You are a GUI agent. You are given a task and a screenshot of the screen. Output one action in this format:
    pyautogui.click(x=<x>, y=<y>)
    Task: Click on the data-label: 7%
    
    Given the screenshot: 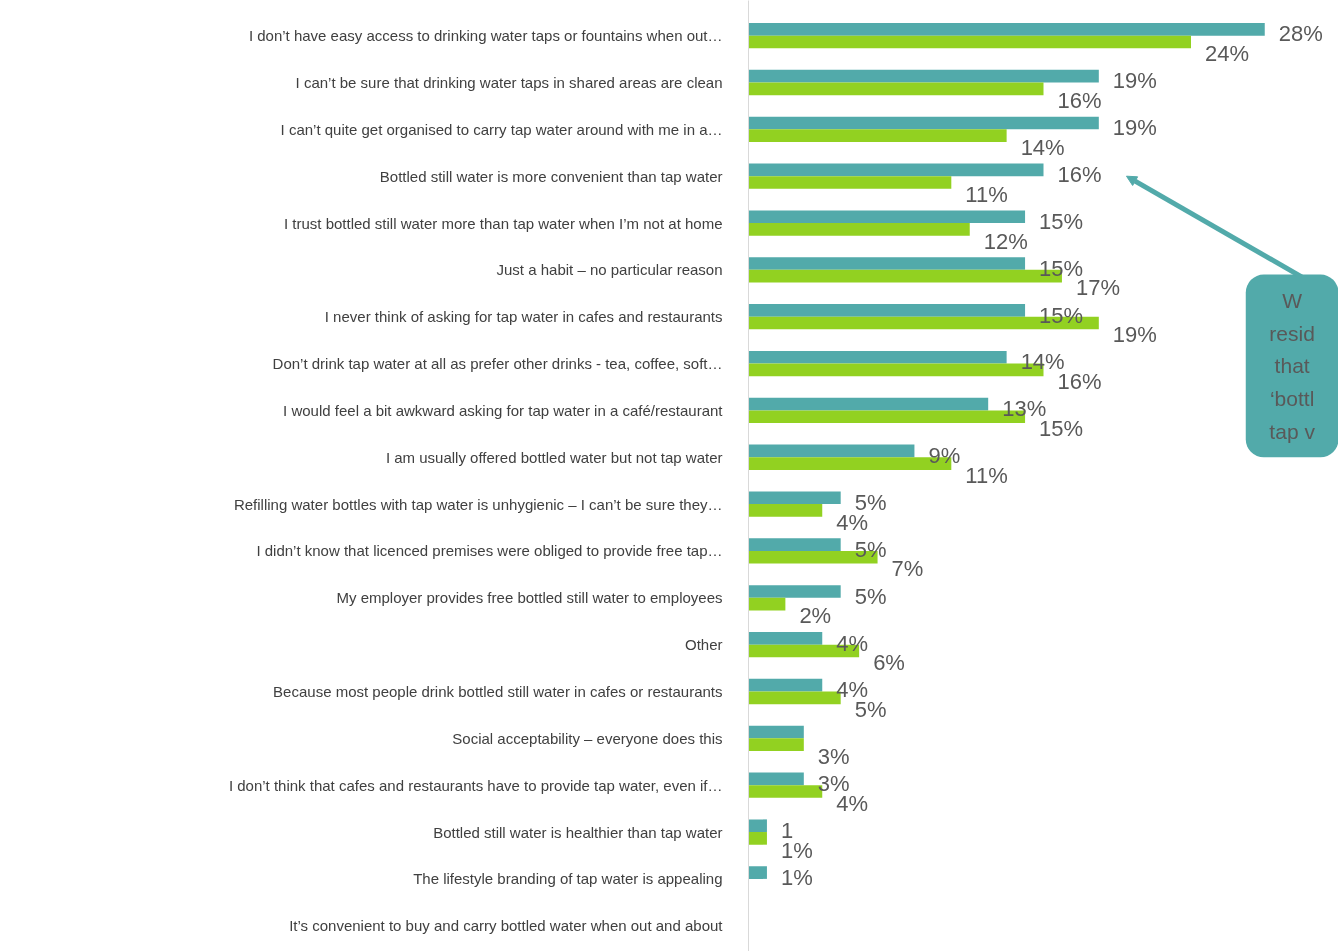 What is the action you would take?
    pyautogui.click(x=907, y=569)
    